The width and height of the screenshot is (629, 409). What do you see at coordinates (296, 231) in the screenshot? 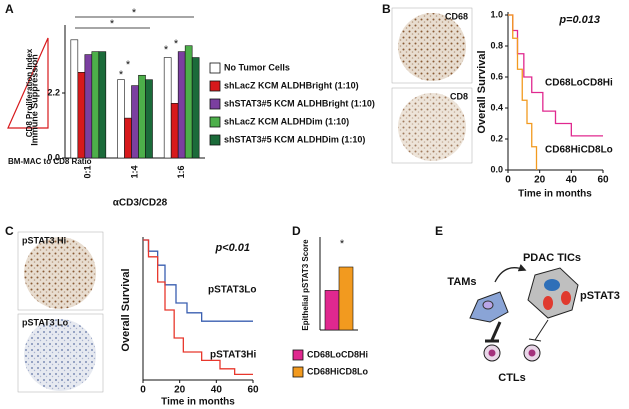
I see `panel-letter: D` at bounding box center [296, 231].